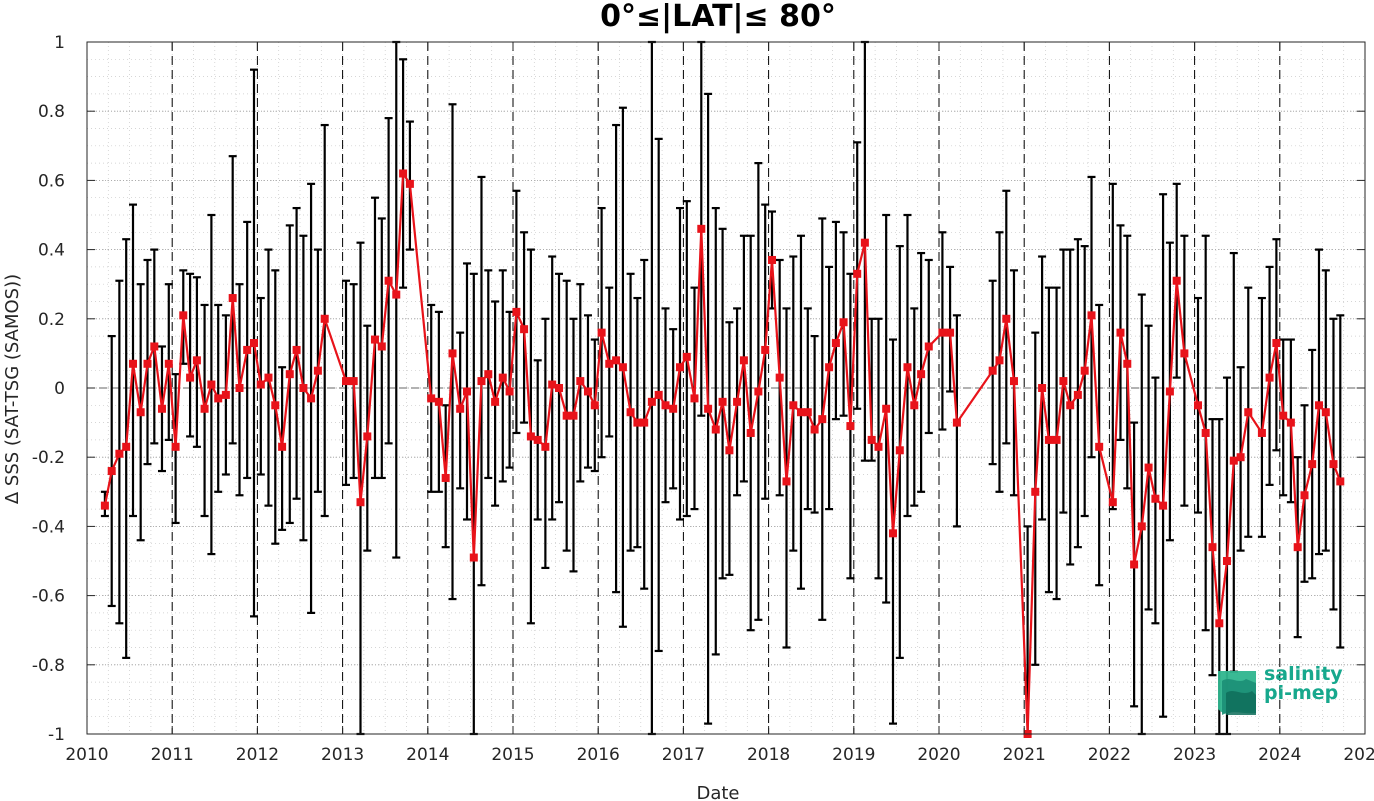  I want to click on logo-wave-icon, so click(1237, 693).